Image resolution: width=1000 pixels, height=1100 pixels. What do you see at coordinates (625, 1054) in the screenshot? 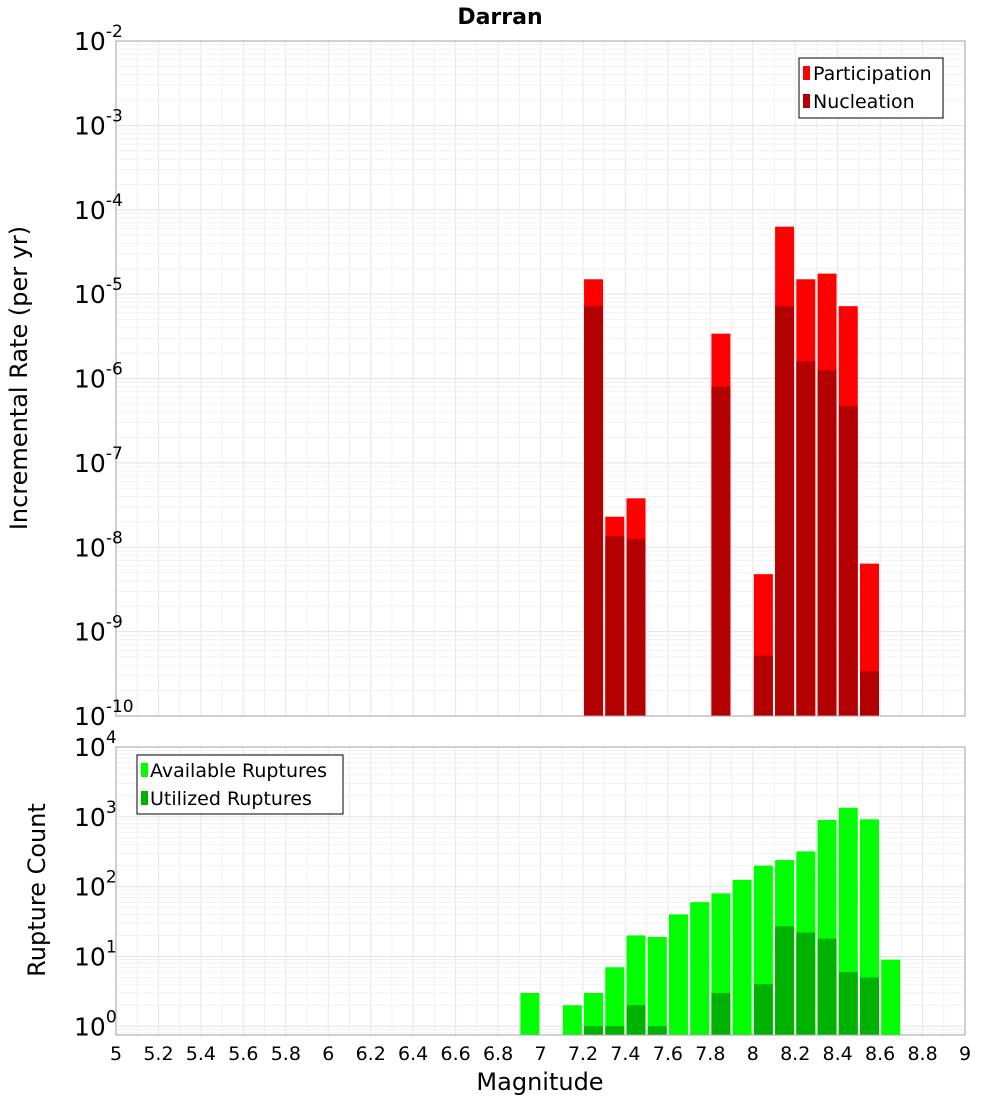
I see `x-tick-label: 7.4` at bounding box center [625, 1054].